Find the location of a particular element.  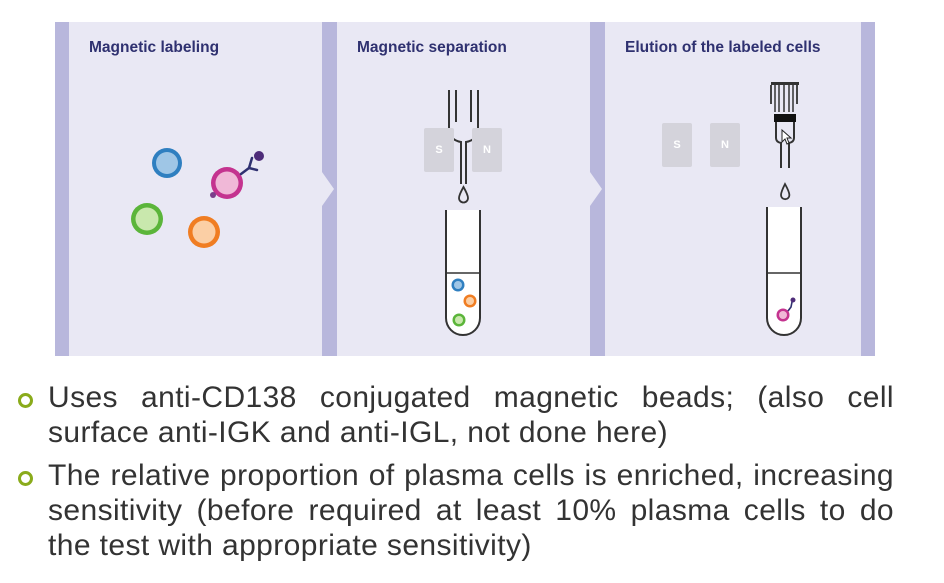

tube-labeled-cell is located at coordinates (786, 309).